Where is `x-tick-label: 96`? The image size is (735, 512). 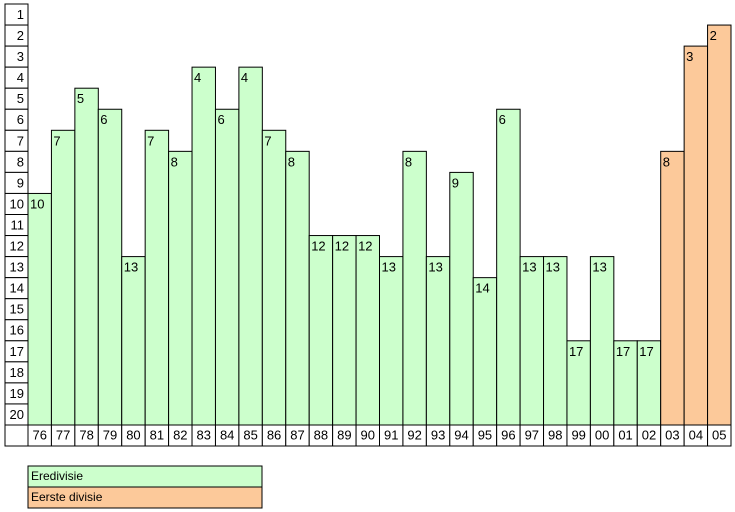 x-tick-label: 96 is located at coordinates (508, 434).